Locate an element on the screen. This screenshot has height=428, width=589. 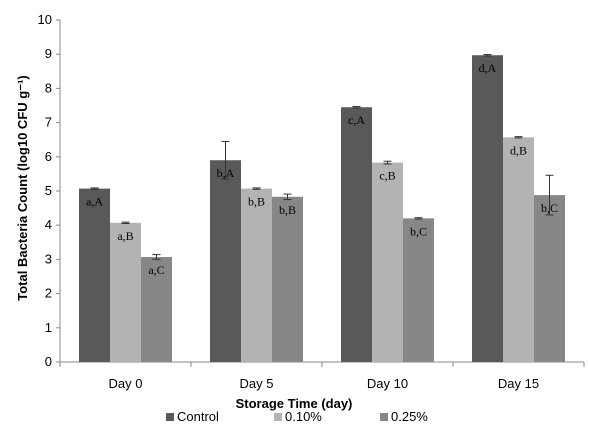
y-tick-label: 0 is located at coordinates (48, 361).